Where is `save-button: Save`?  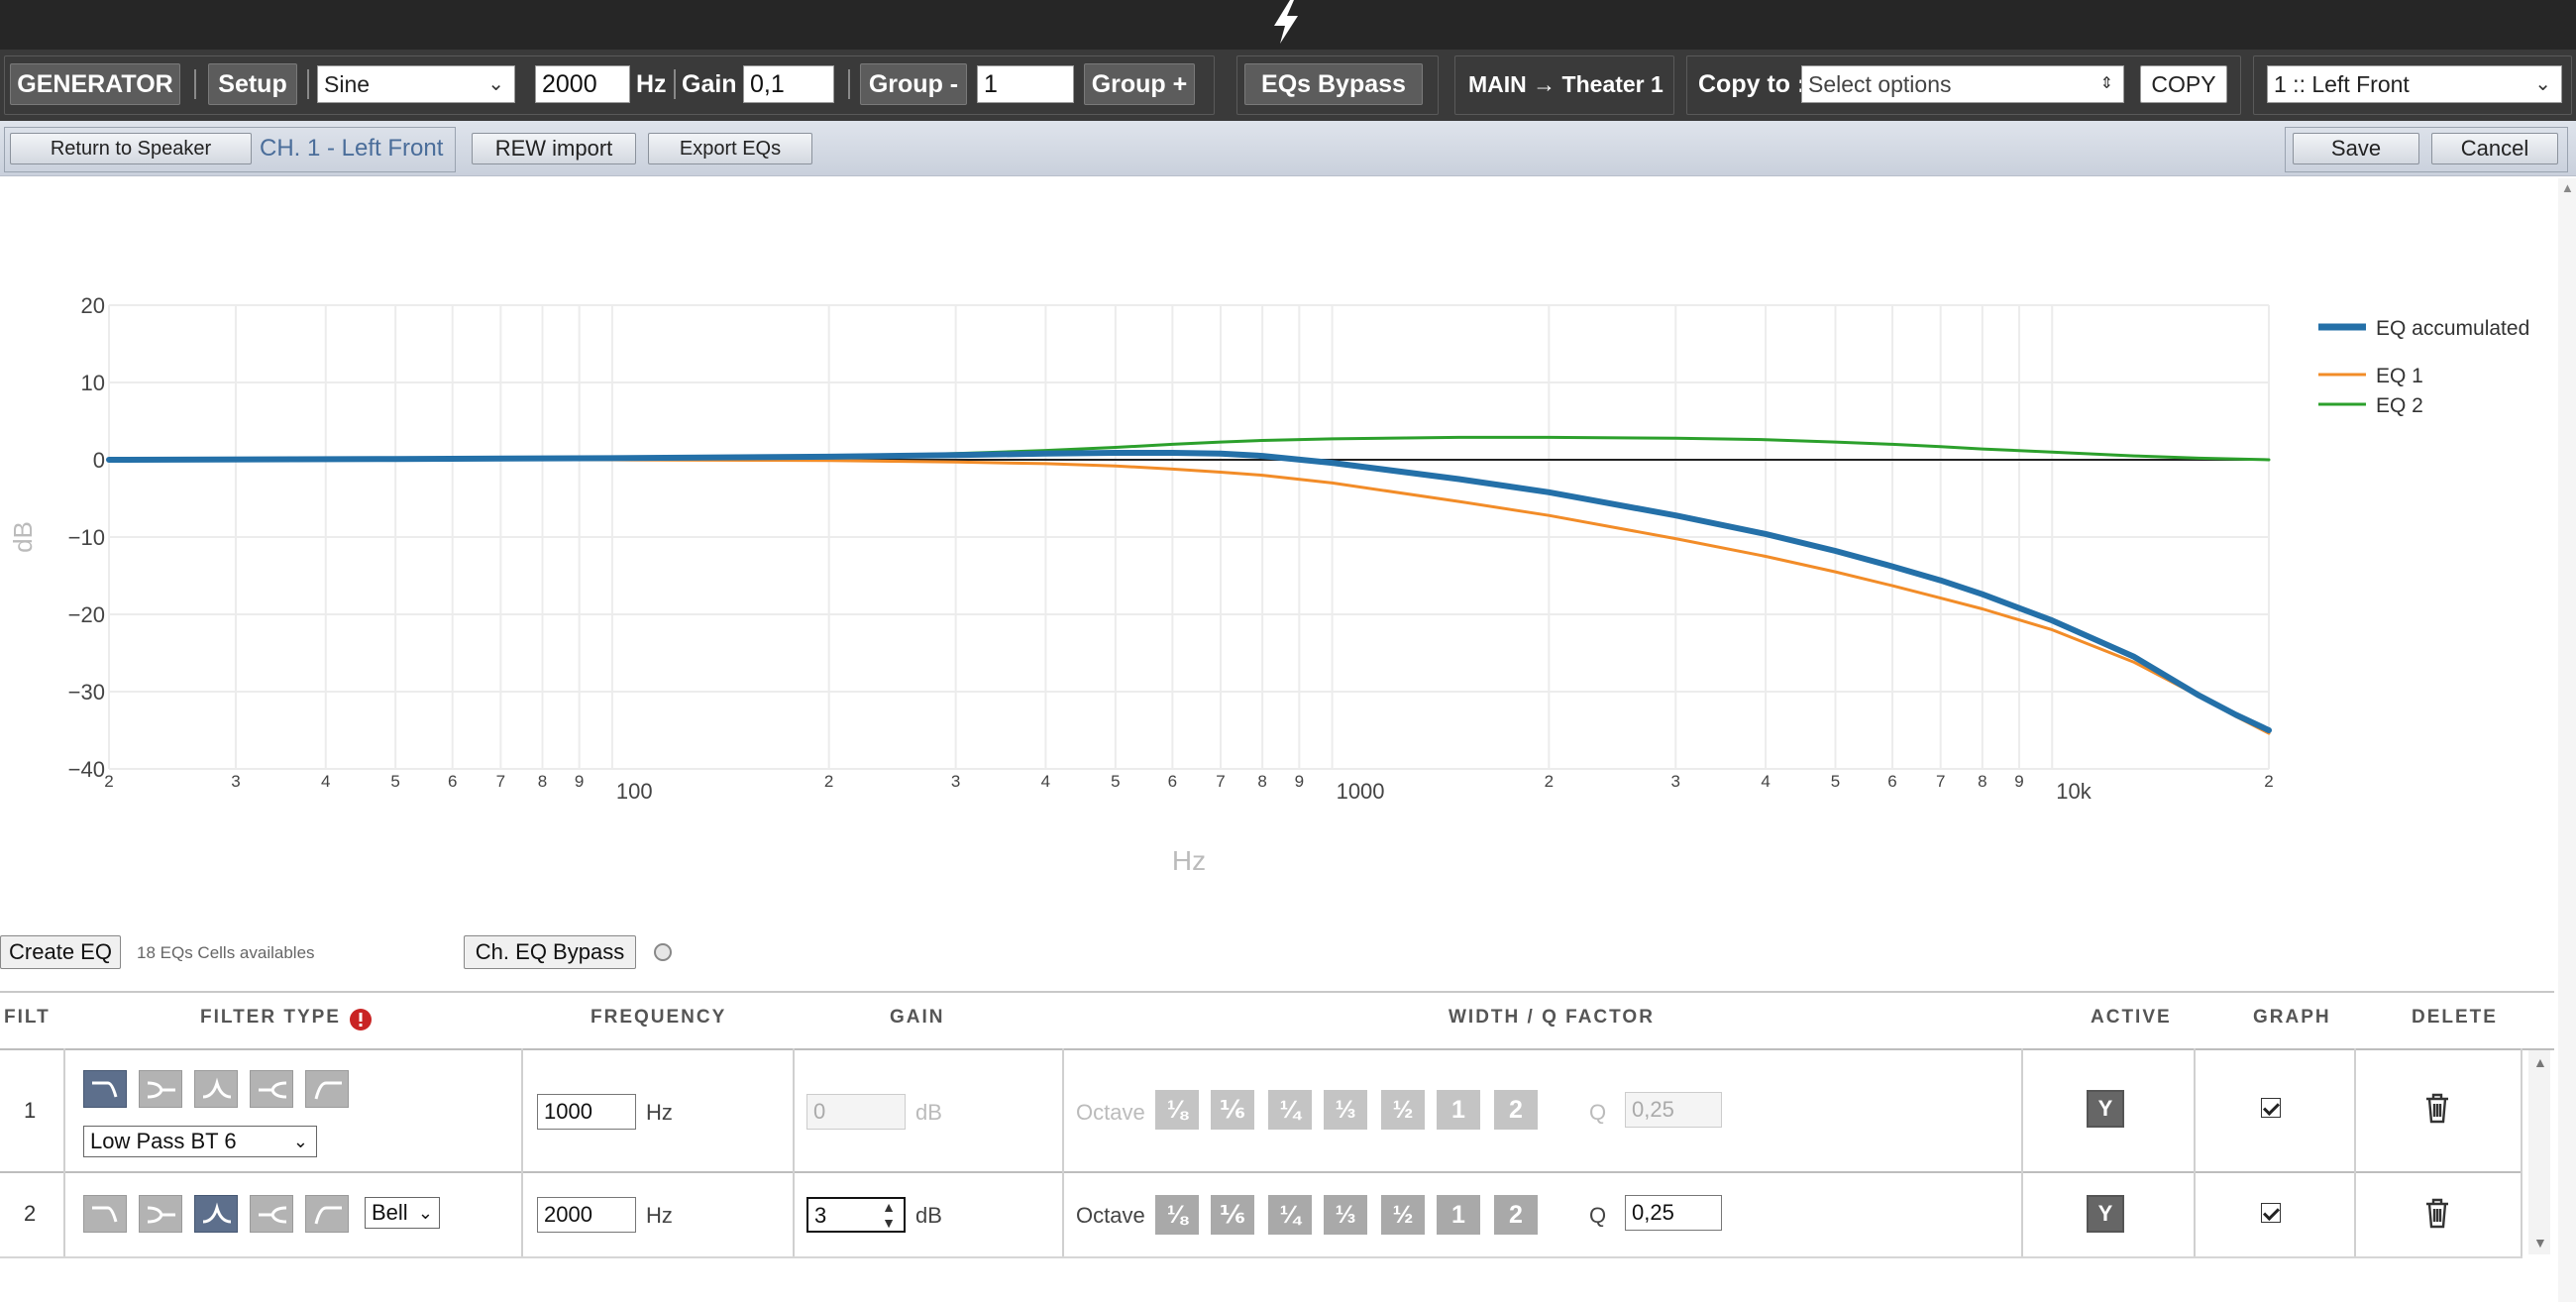
save-button: Save is located at coordinates (2356, 148).